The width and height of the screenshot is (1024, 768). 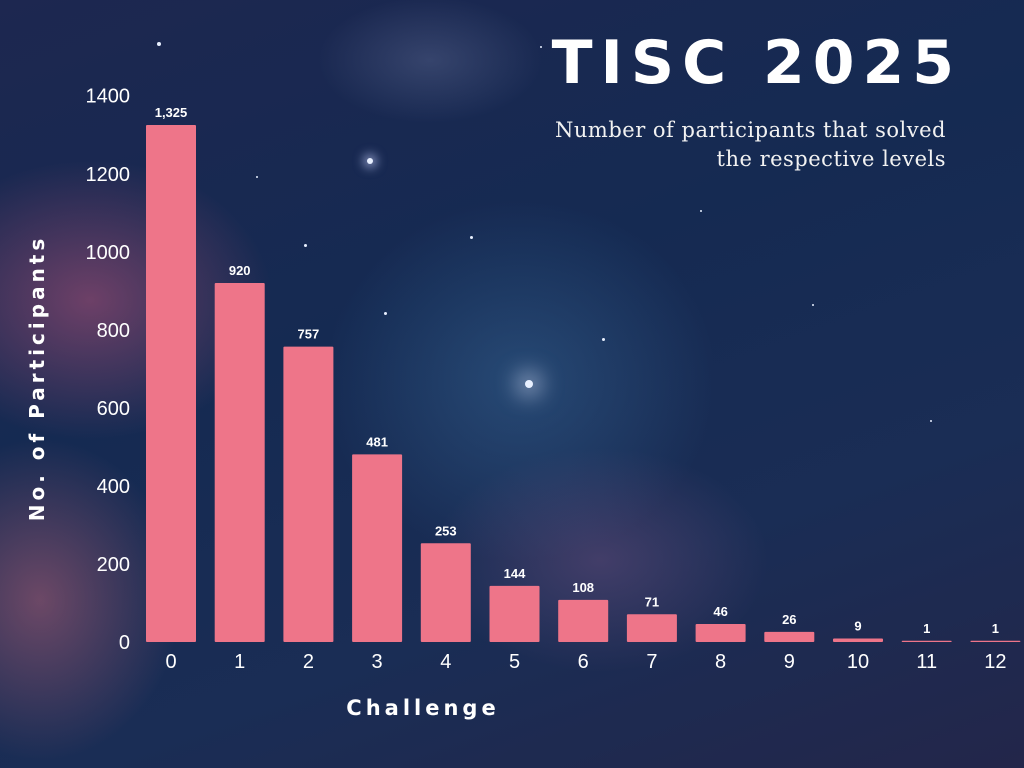 I want to click on x-tick-label: 4, so click(x=445, y=662).